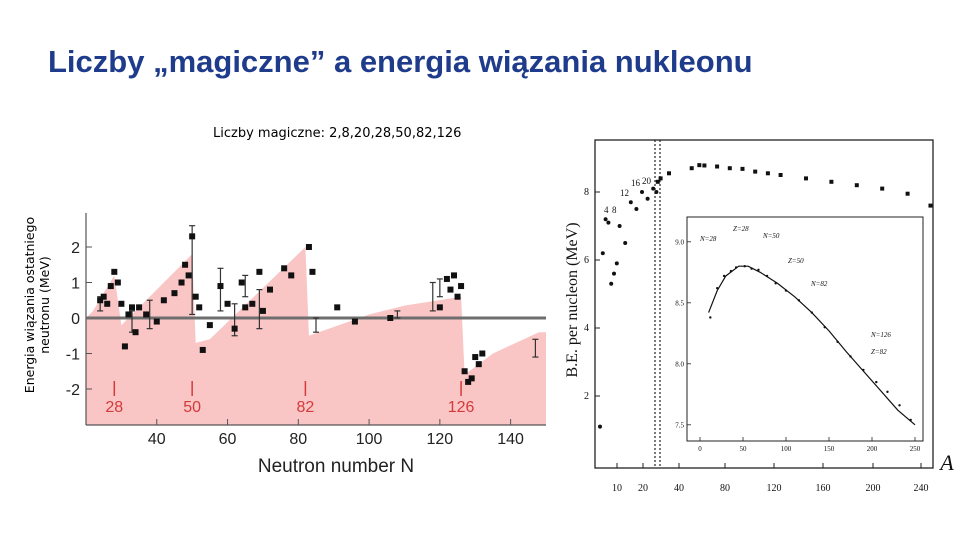 The width and height of the screenshot is (960, 540). I want to click on inset-frame, so click(805, 329).